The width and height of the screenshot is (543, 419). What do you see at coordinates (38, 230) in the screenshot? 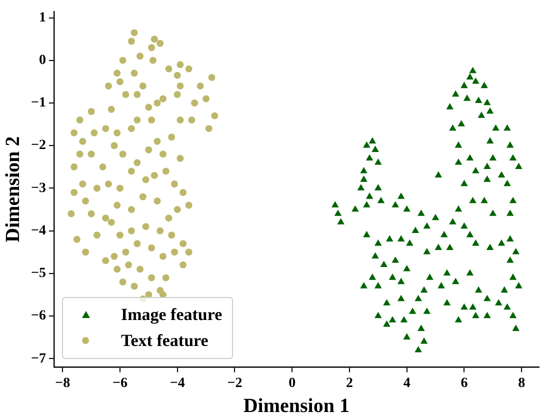
I see `y-tick-label: −4` at bounding box center [38, 230].